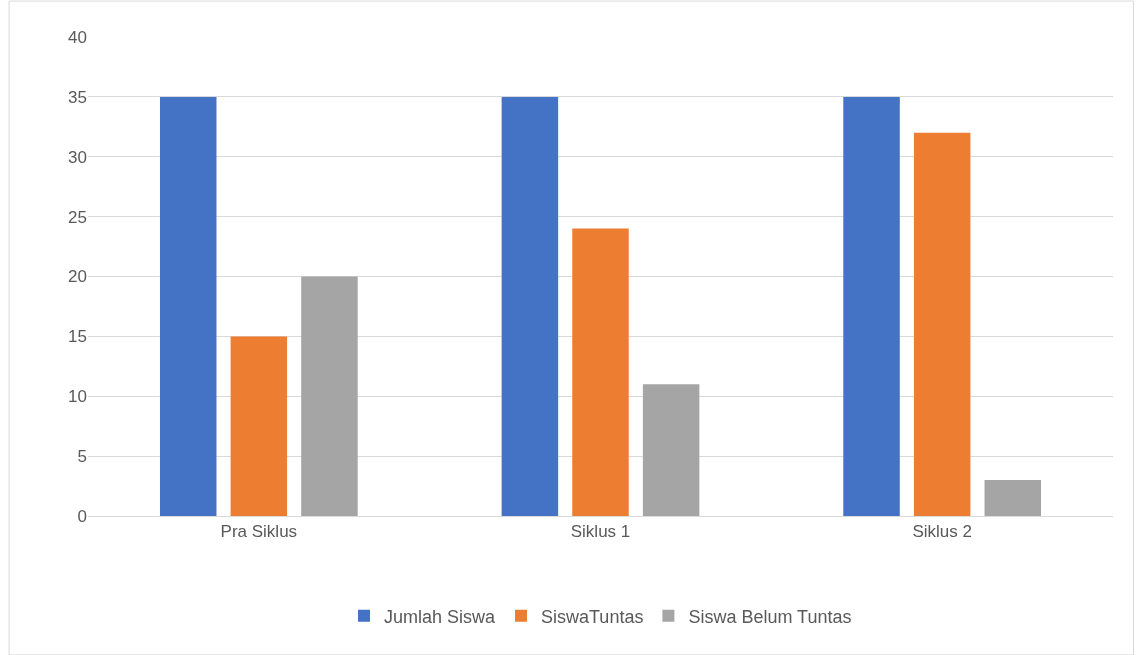  What do you see at coordinates (77, 337) in the screenshot?
I see `y-tick-label: 15` at bounding box center [77, 337].